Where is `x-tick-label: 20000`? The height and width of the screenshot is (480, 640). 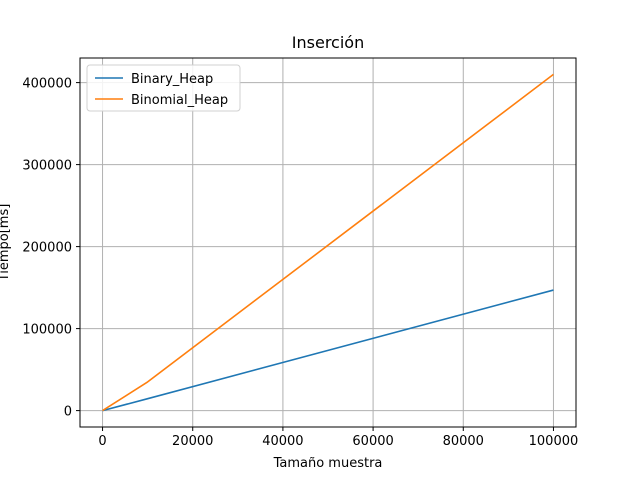
x-tick-label: 20000 is located at coordinates (192, 441).